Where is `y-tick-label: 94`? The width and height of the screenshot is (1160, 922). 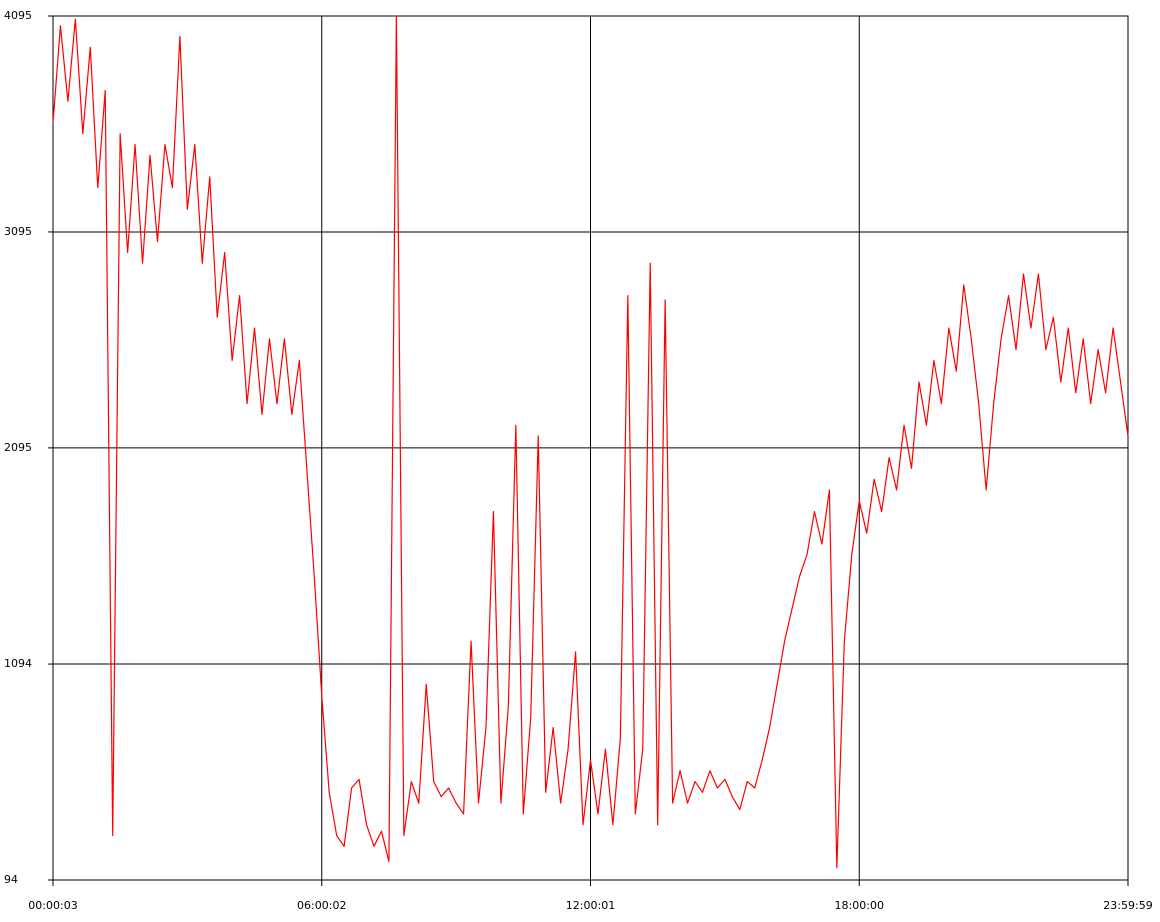
y-tick-label: 94 is located at coordinates (11, 879).